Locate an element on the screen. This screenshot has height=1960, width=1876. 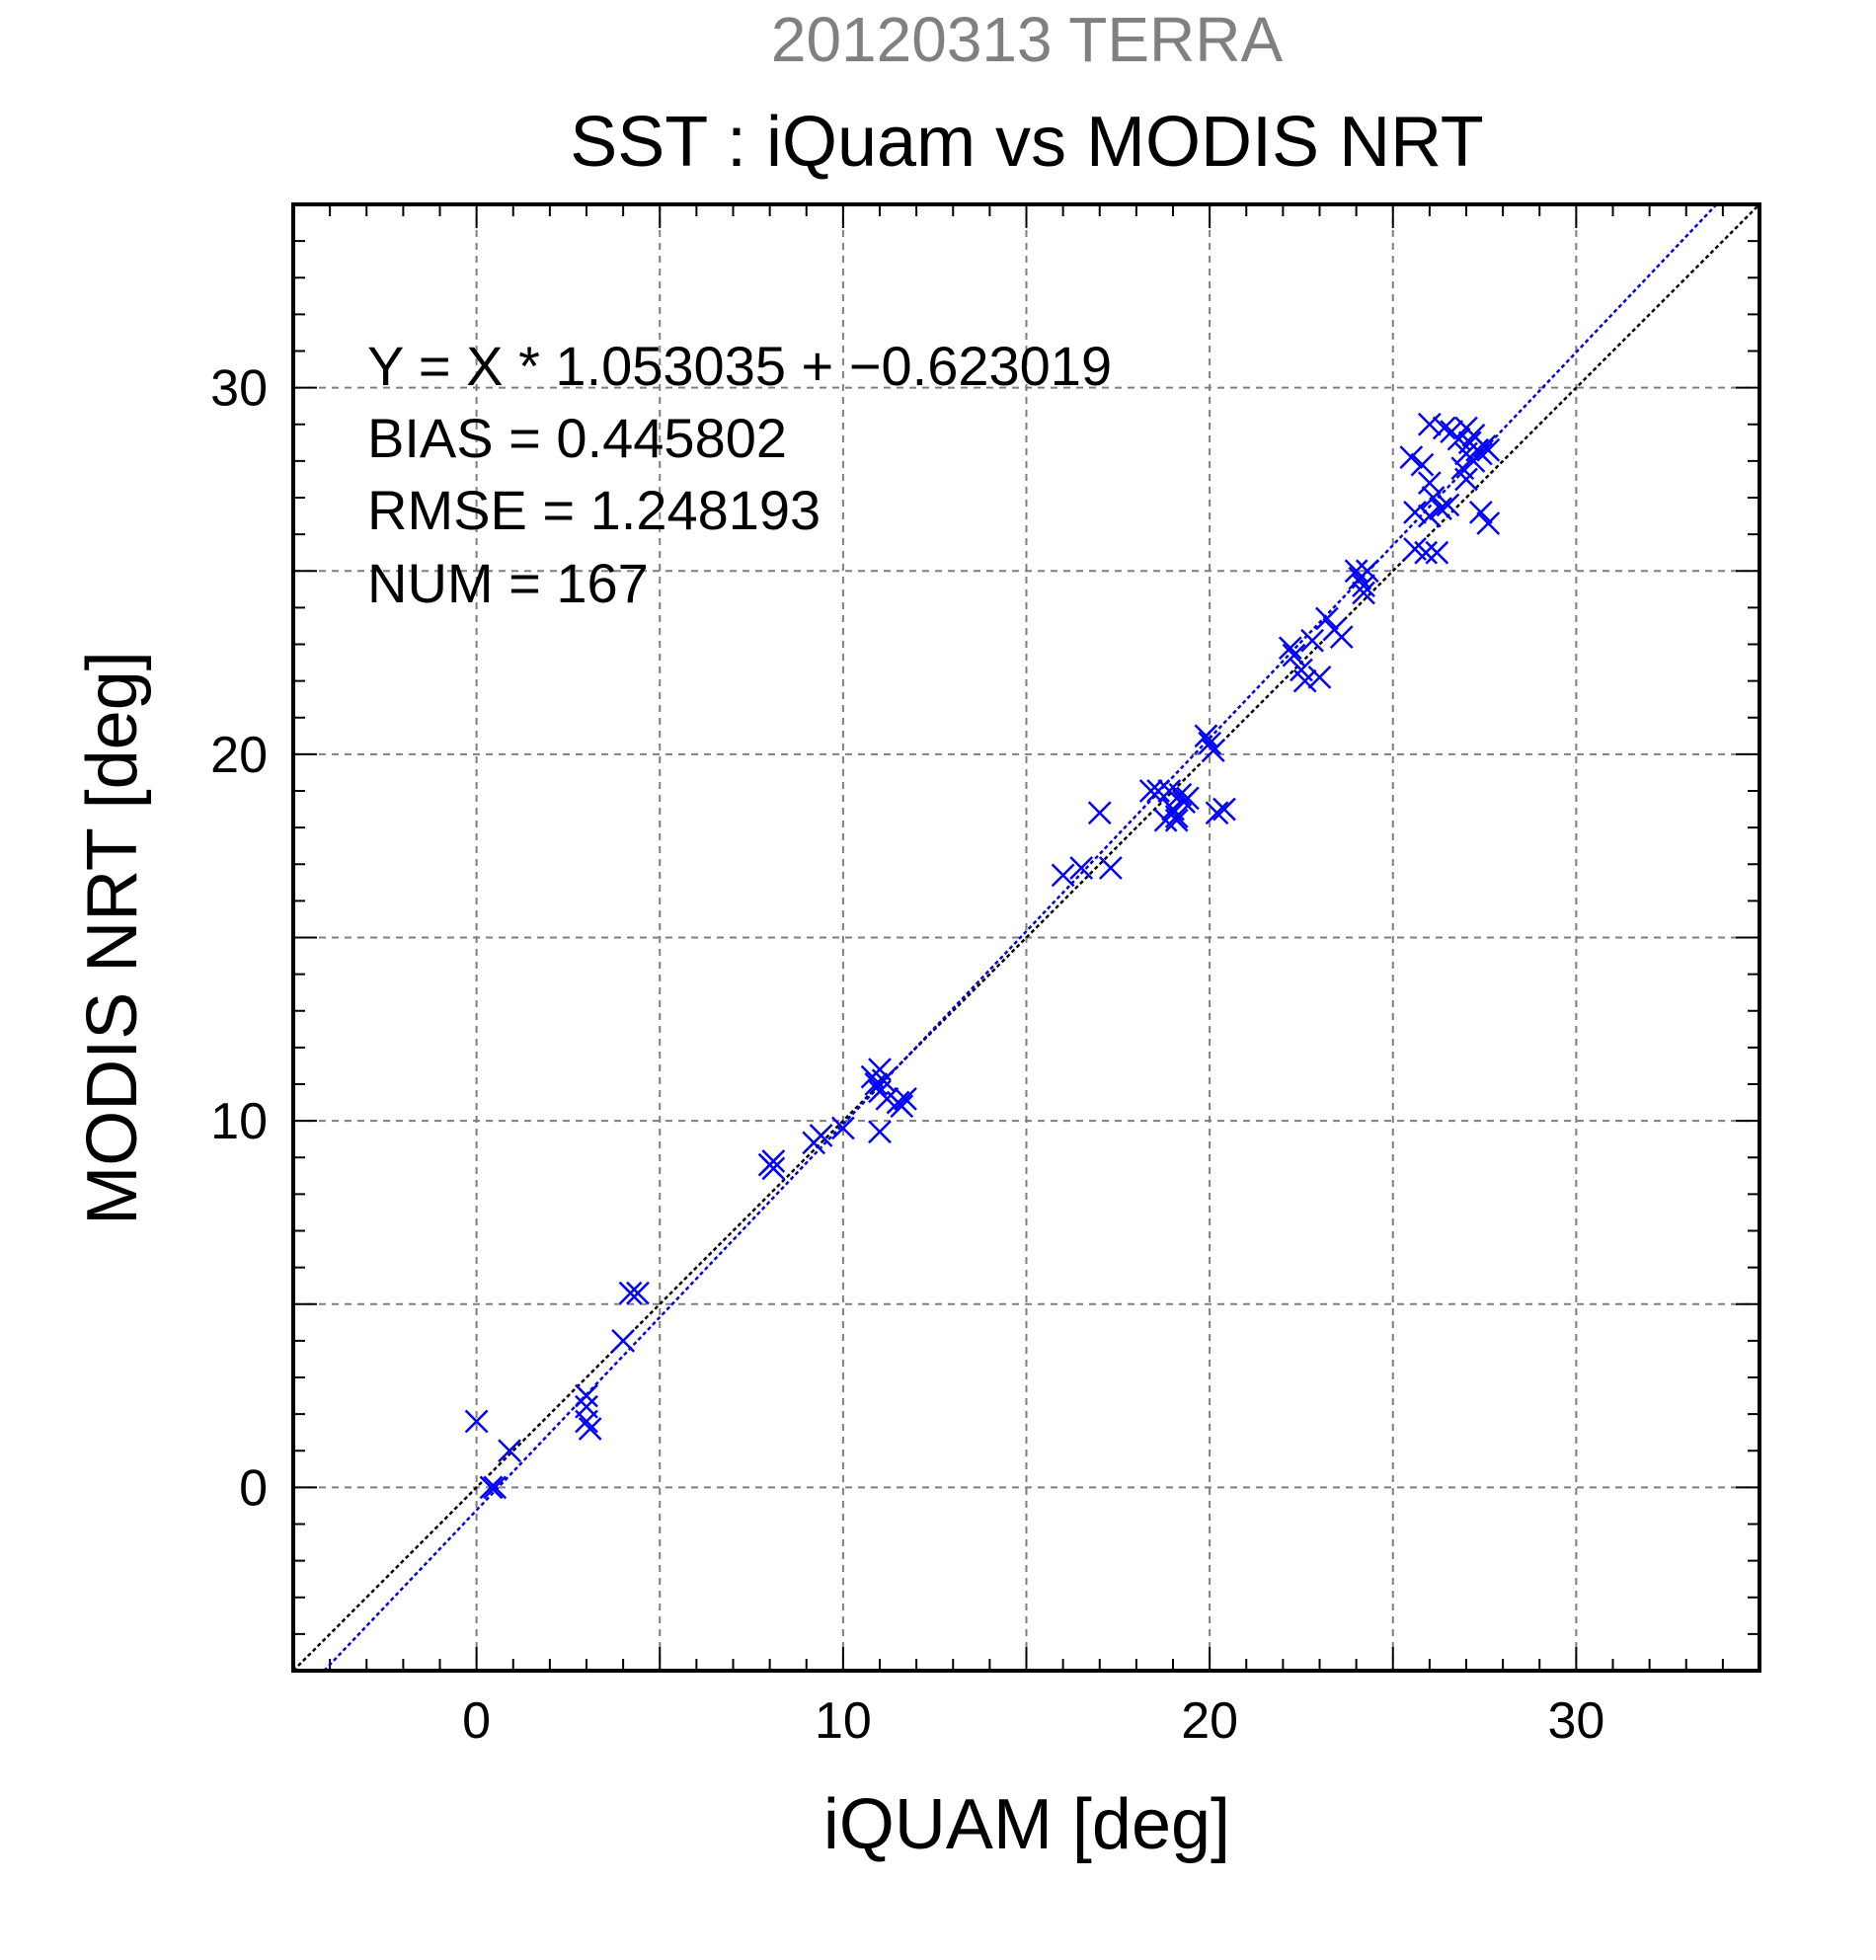
stats-rmse: RMSE = 1.248193 is located at coordinates (594, 510).